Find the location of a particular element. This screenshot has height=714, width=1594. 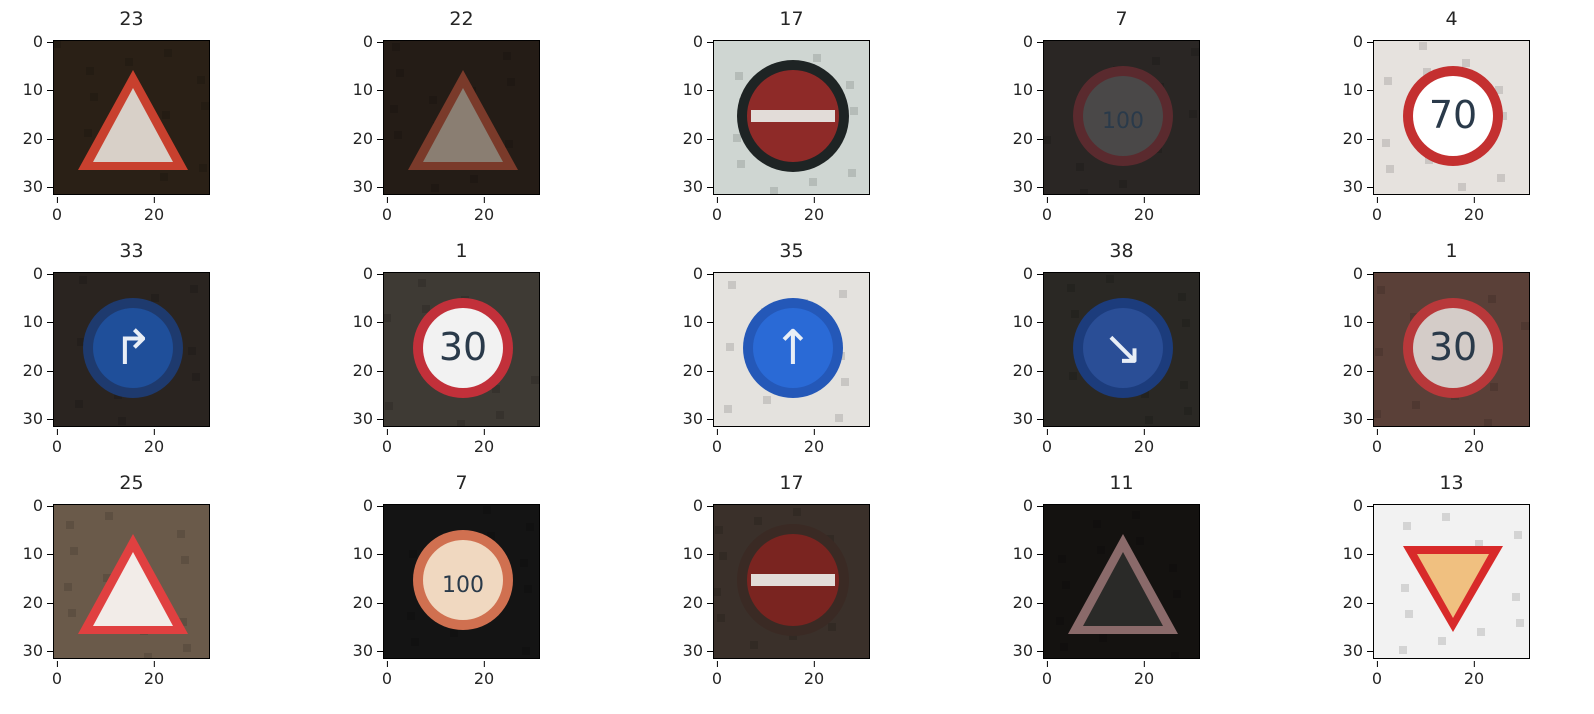

image-panel: 11 0 10 20 30 0 20 is located at coordinates (1095, 580).